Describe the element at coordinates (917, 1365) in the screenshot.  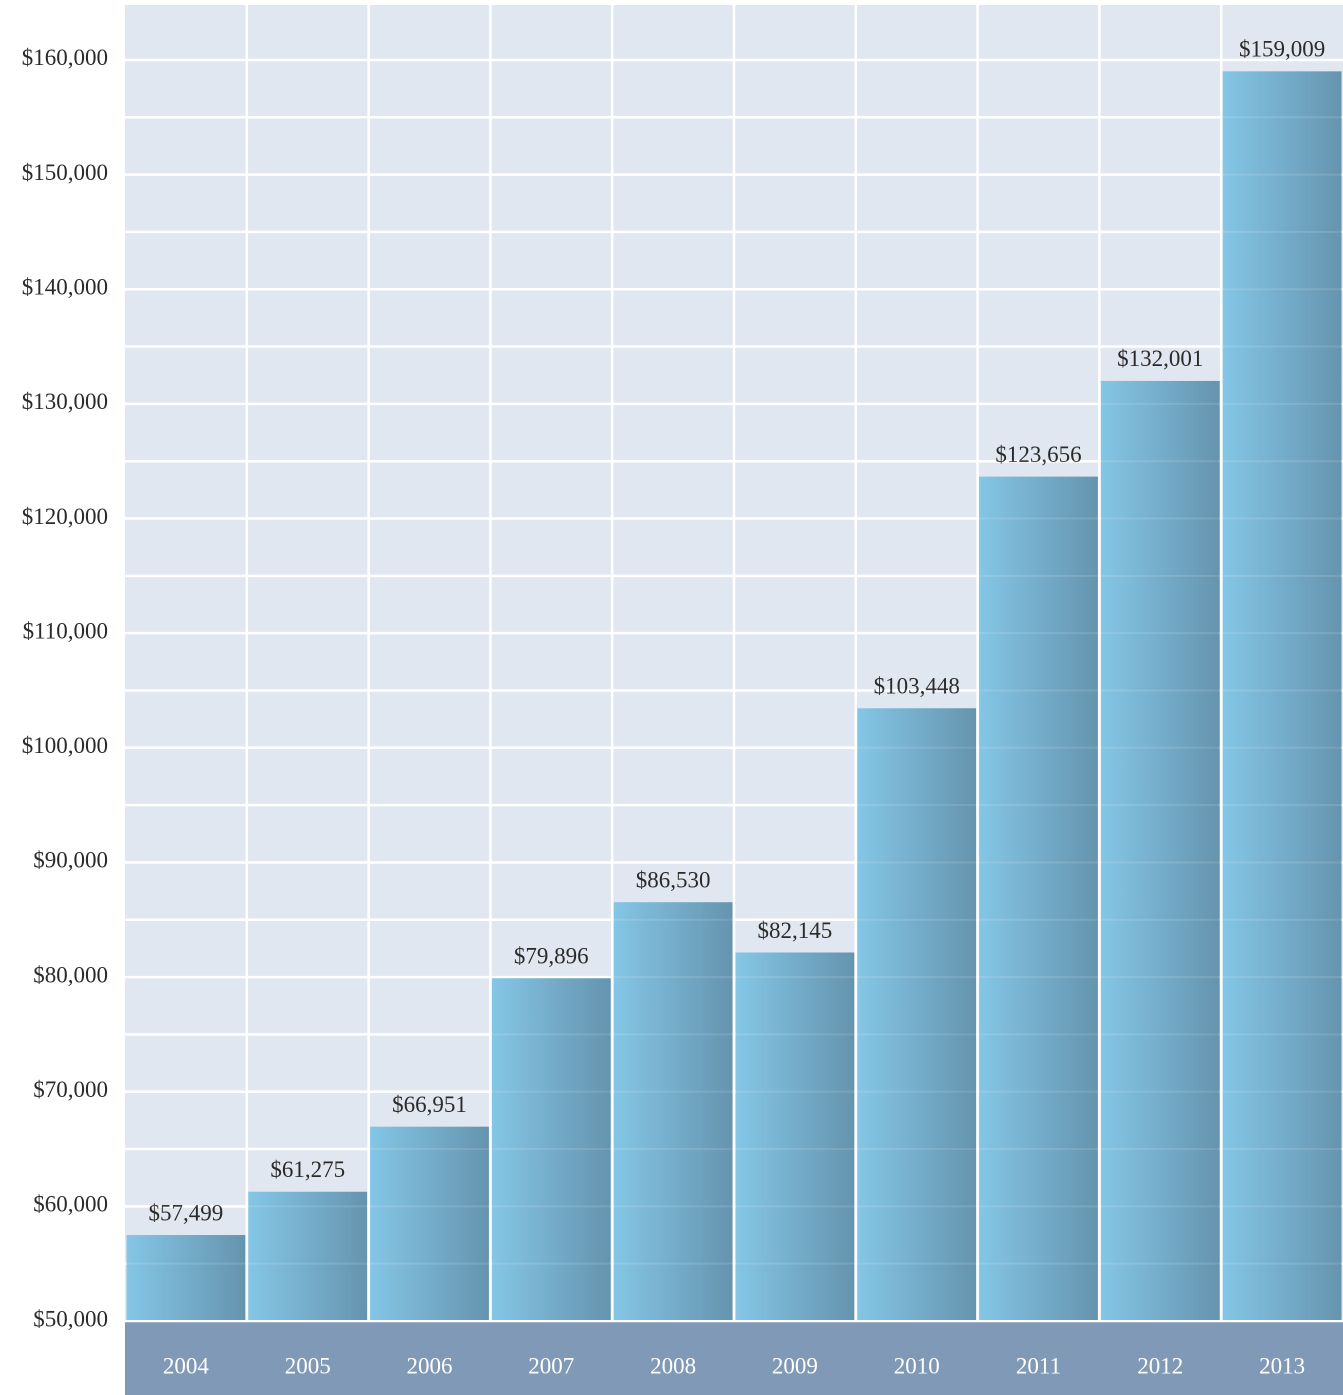
I see `x-tick-label: 2010` at that location.